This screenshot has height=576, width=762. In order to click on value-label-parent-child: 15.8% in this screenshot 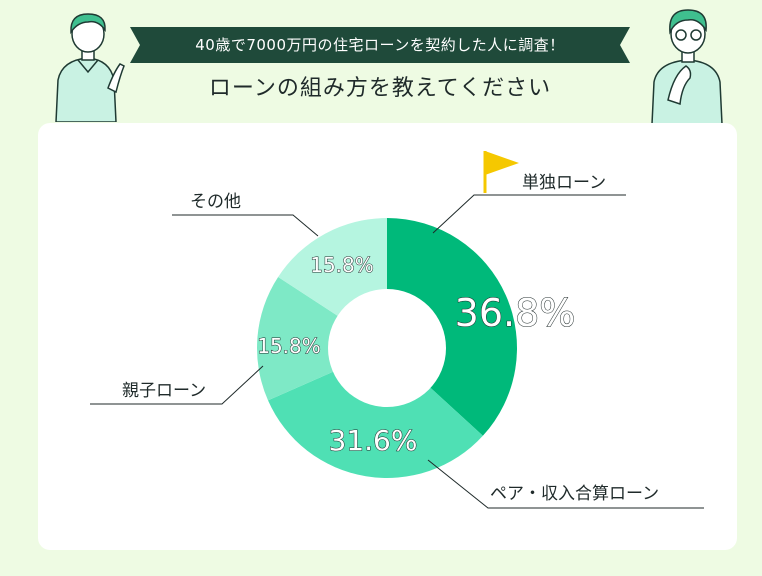, I will do `click(289, 346)`.